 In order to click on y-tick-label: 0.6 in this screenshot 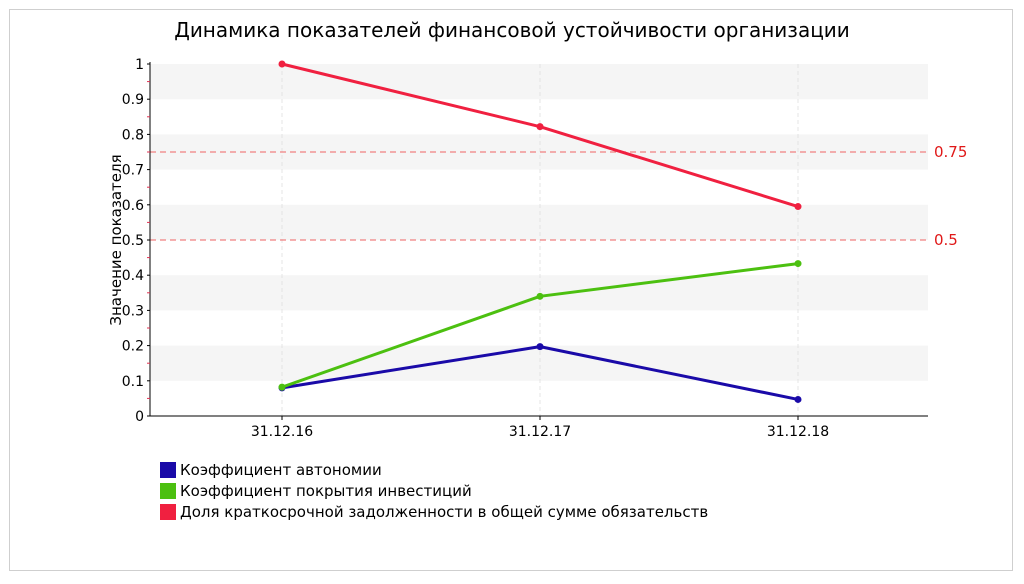, I will do `click(133, 206)`.